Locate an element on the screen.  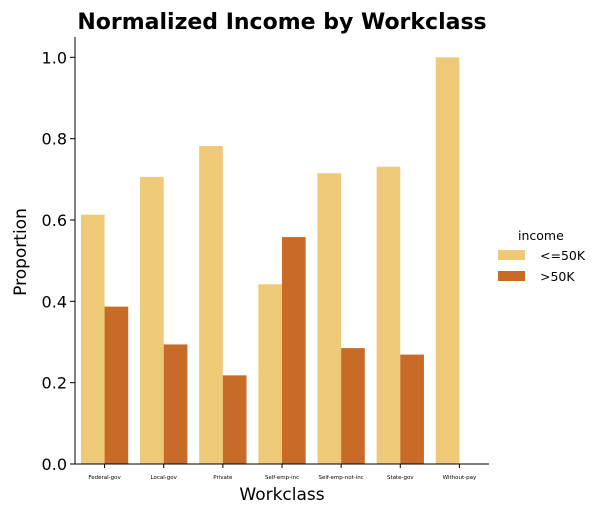
legend: income <=50K >50K is located at coordinates (542, 256).